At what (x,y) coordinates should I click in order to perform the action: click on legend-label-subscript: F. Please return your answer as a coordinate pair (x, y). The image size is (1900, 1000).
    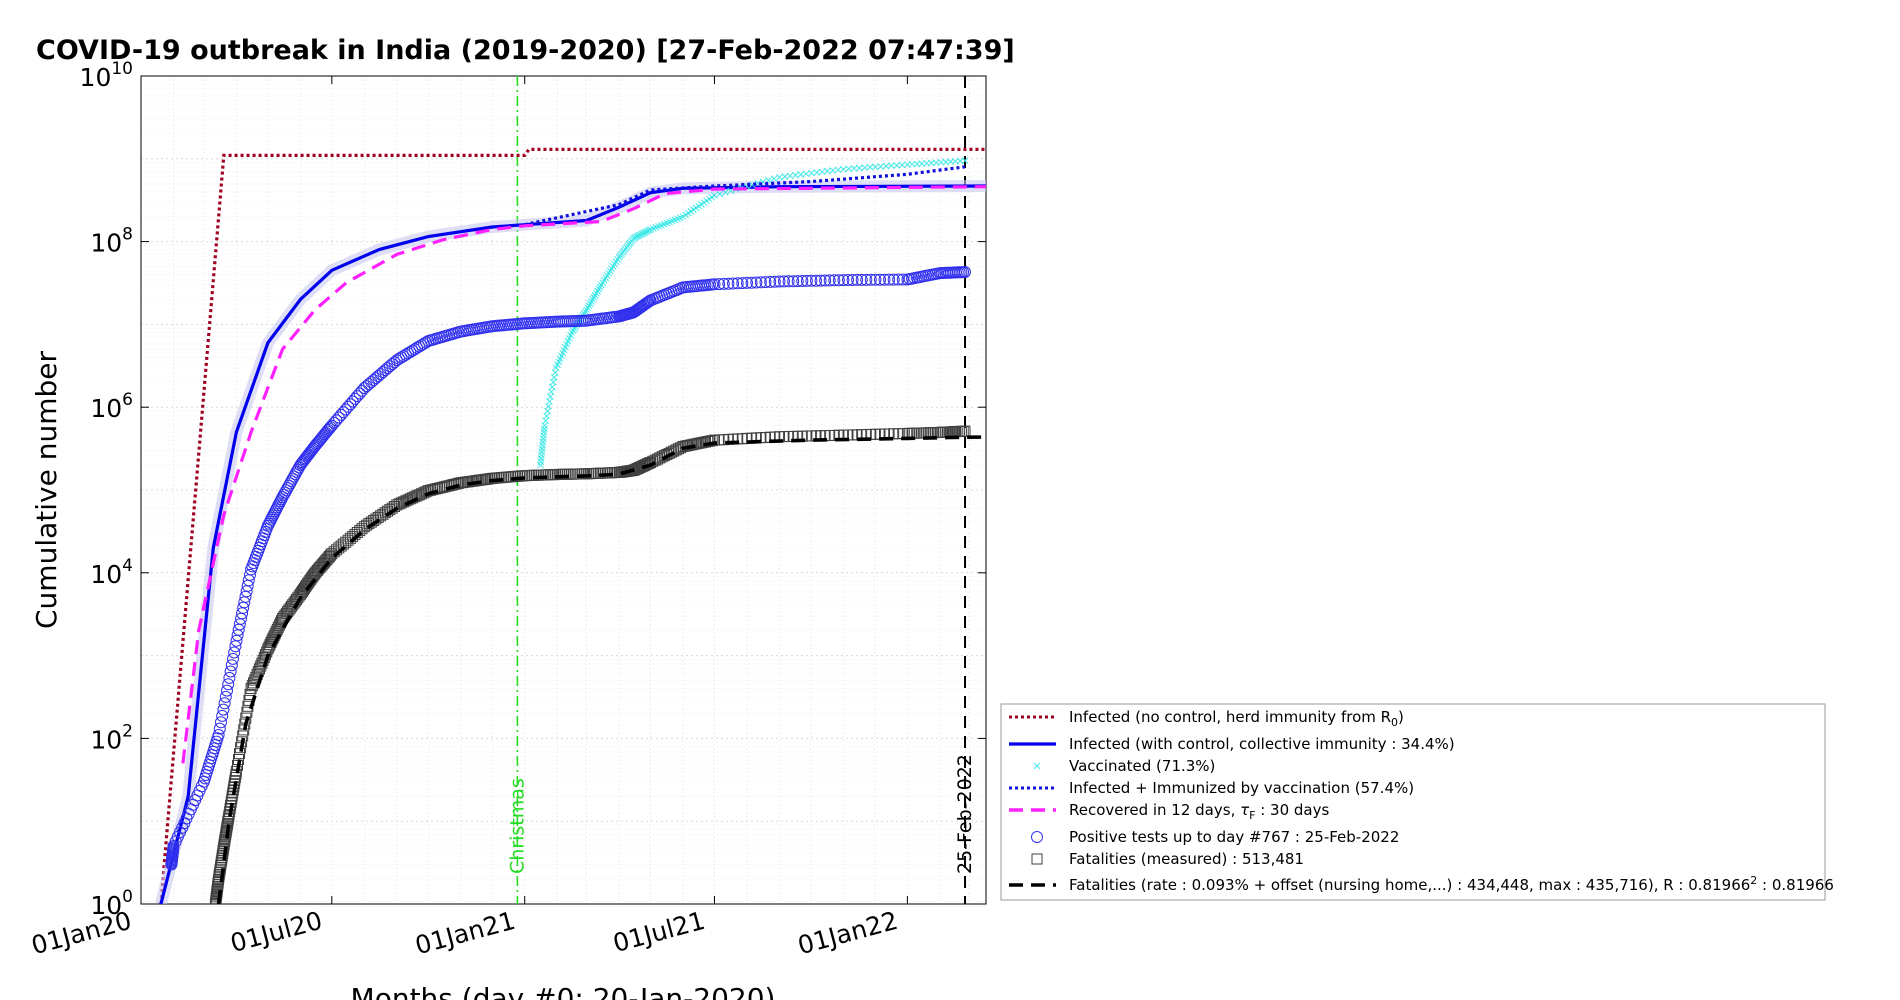
    Looking at the image, I should click on (1252, 815).